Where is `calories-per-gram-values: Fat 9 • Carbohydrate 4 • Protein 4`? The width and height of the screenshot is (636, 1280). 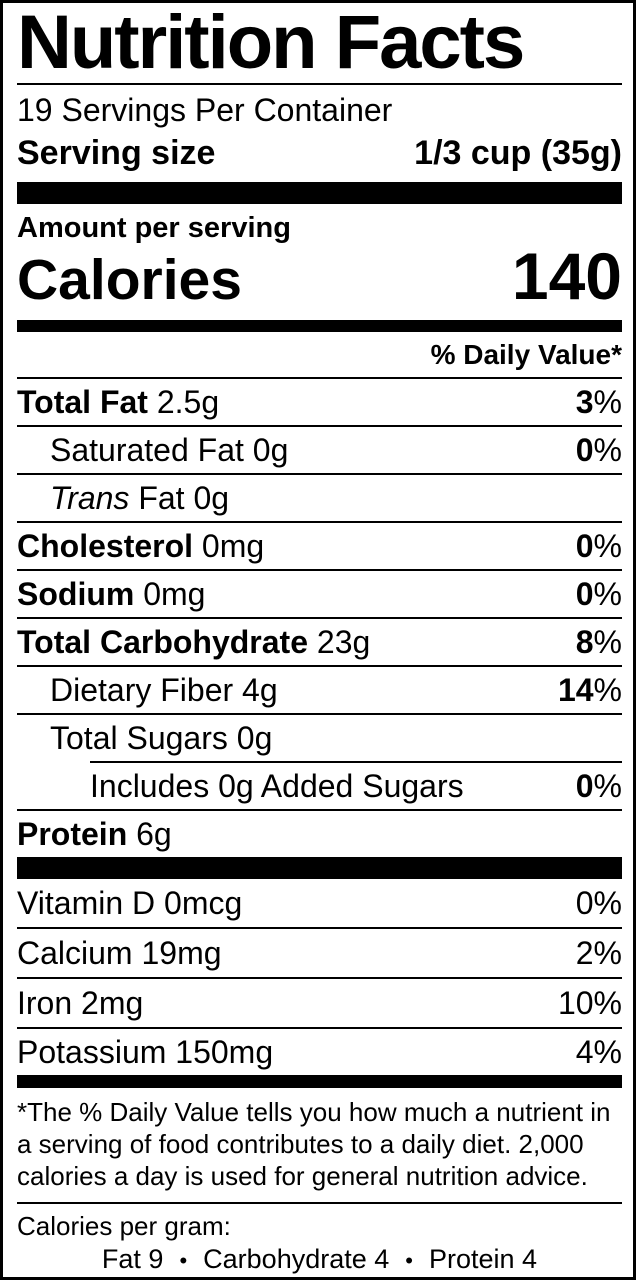
calories-per-gram-values: Fat 9 • Carbohydrate 4 • Protein 4 is located at coordinates (319, 1259).